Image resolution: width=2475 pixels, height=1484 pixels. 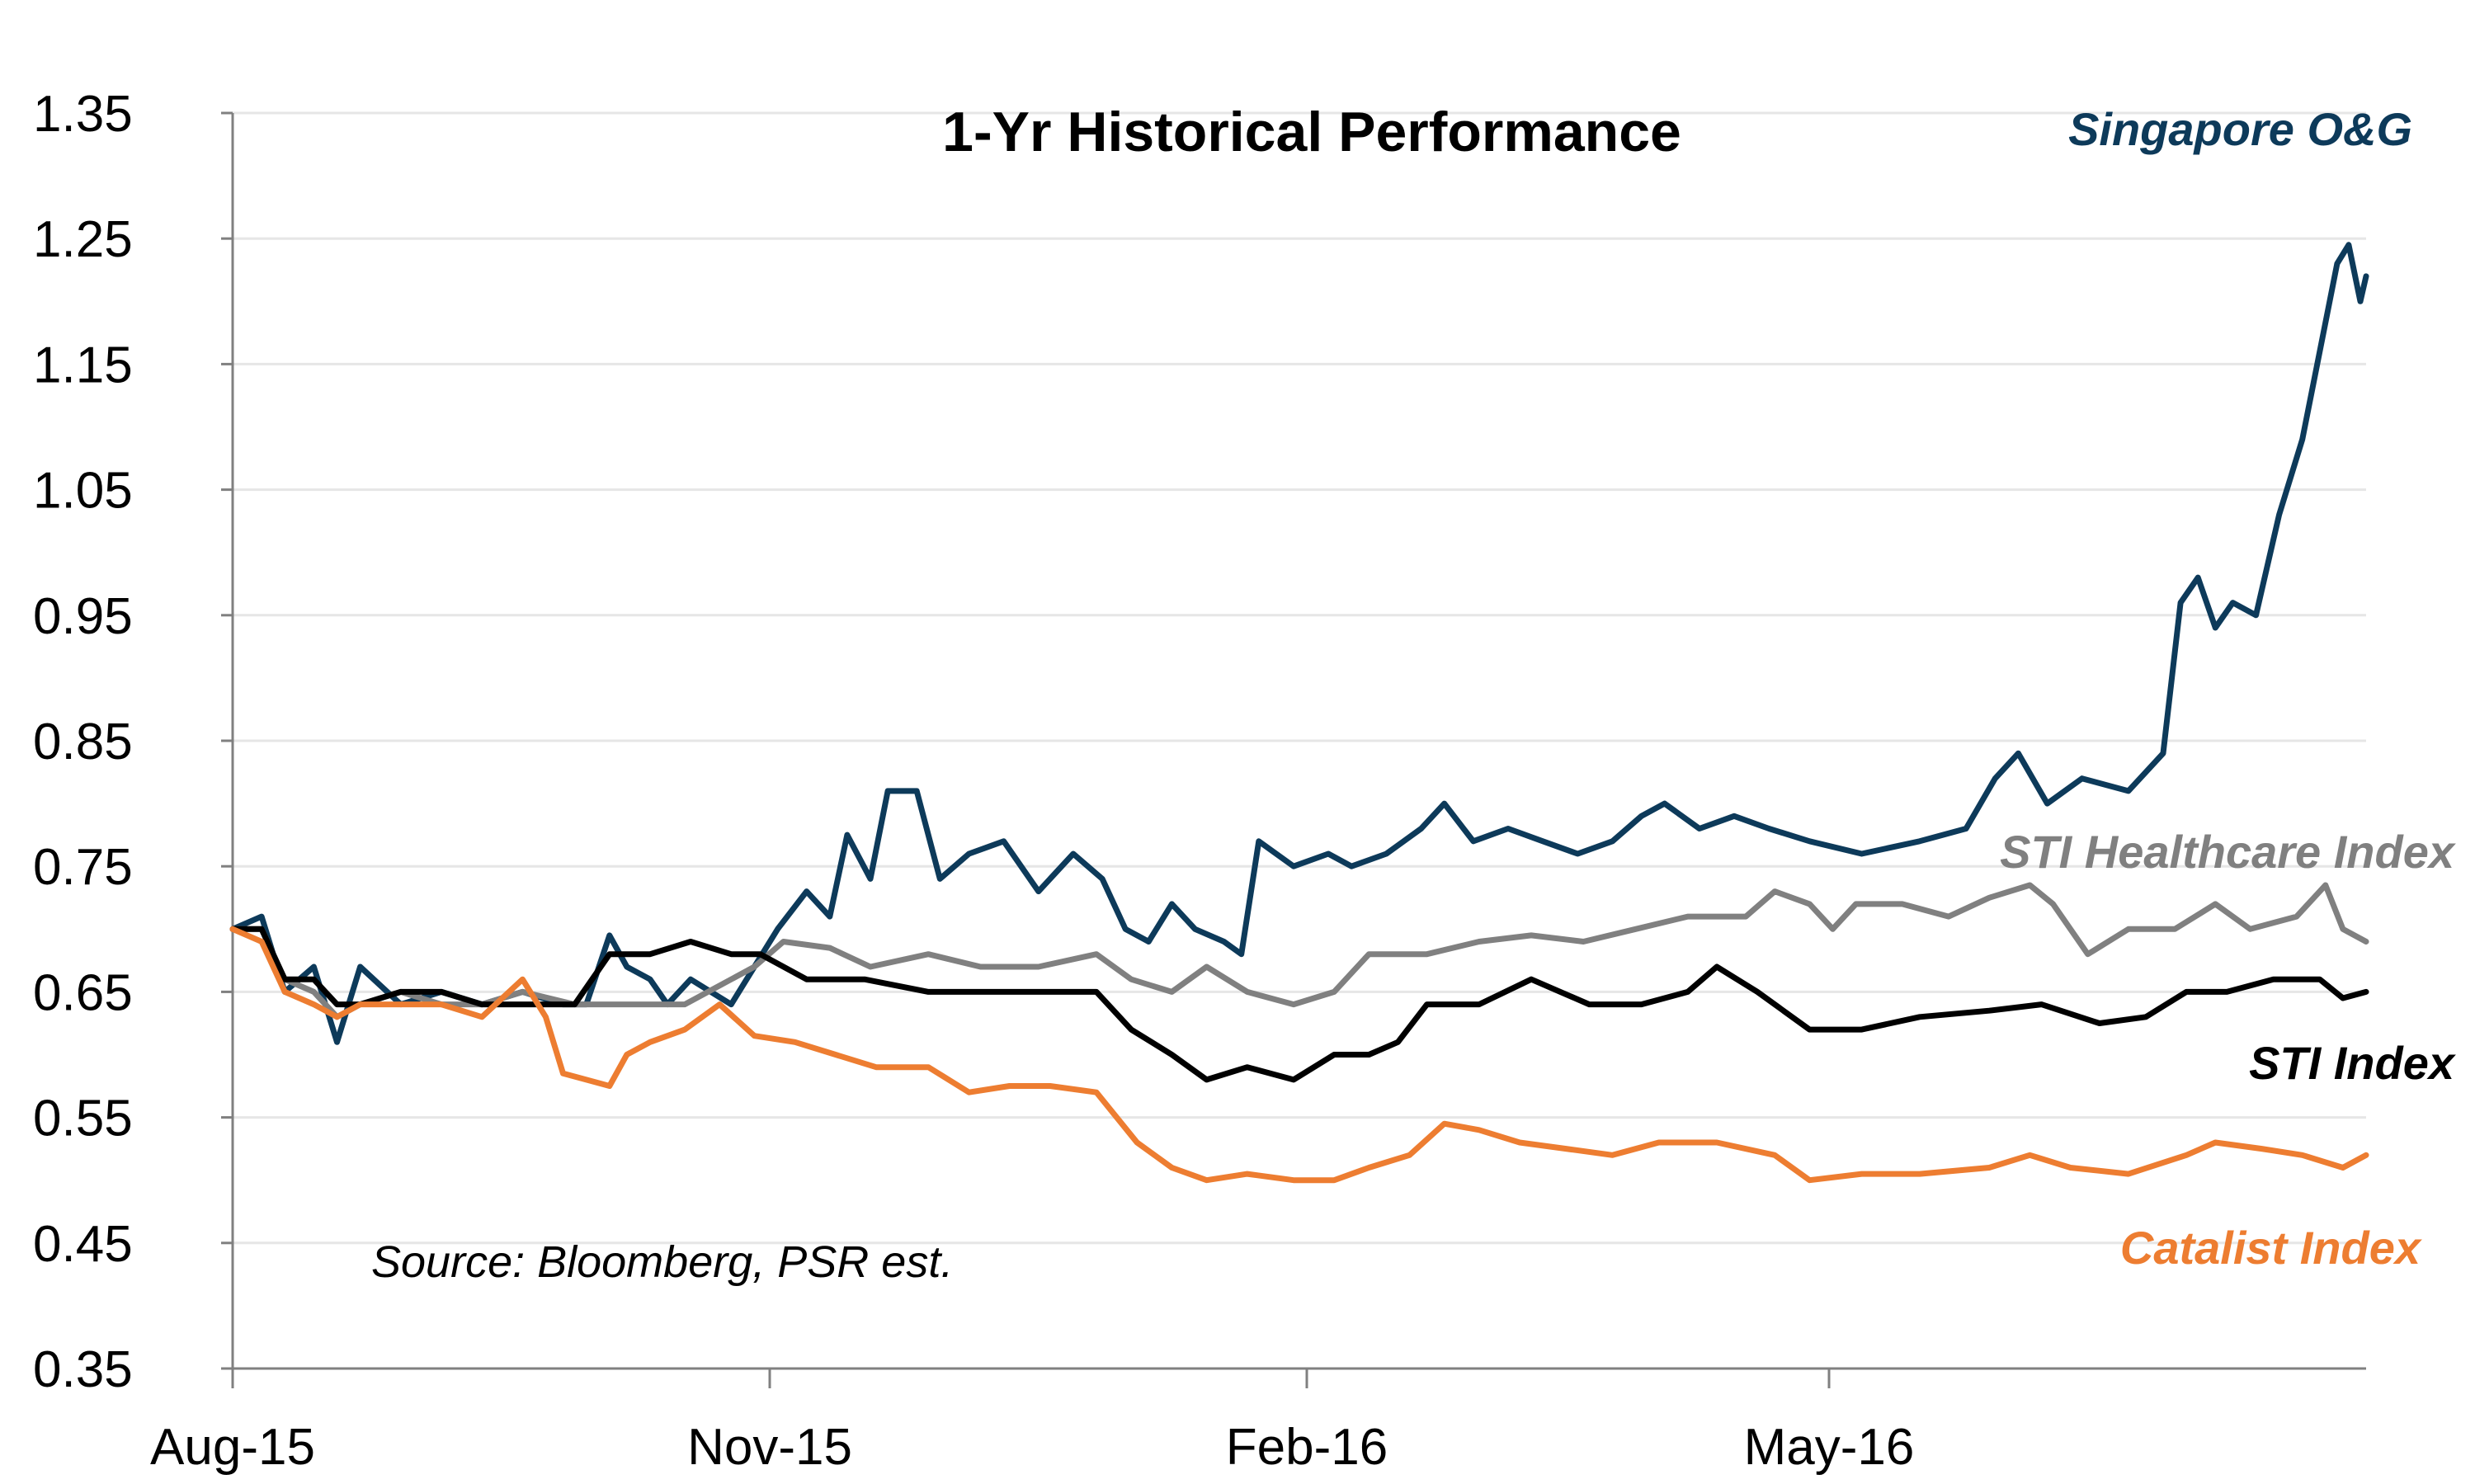 I want to click on chart-source: Source: Bloomberg, PSR est., so click(x=662, y=1262).